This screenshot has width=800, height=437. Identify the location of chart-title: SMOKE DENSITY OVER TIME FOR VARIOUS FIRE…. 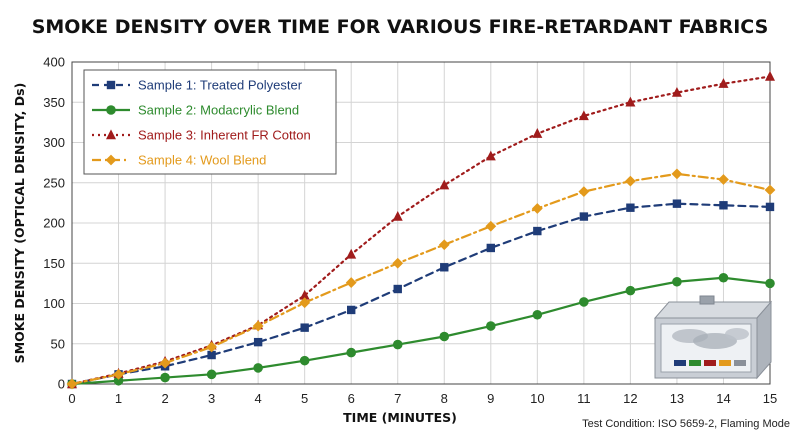
(400, 27).